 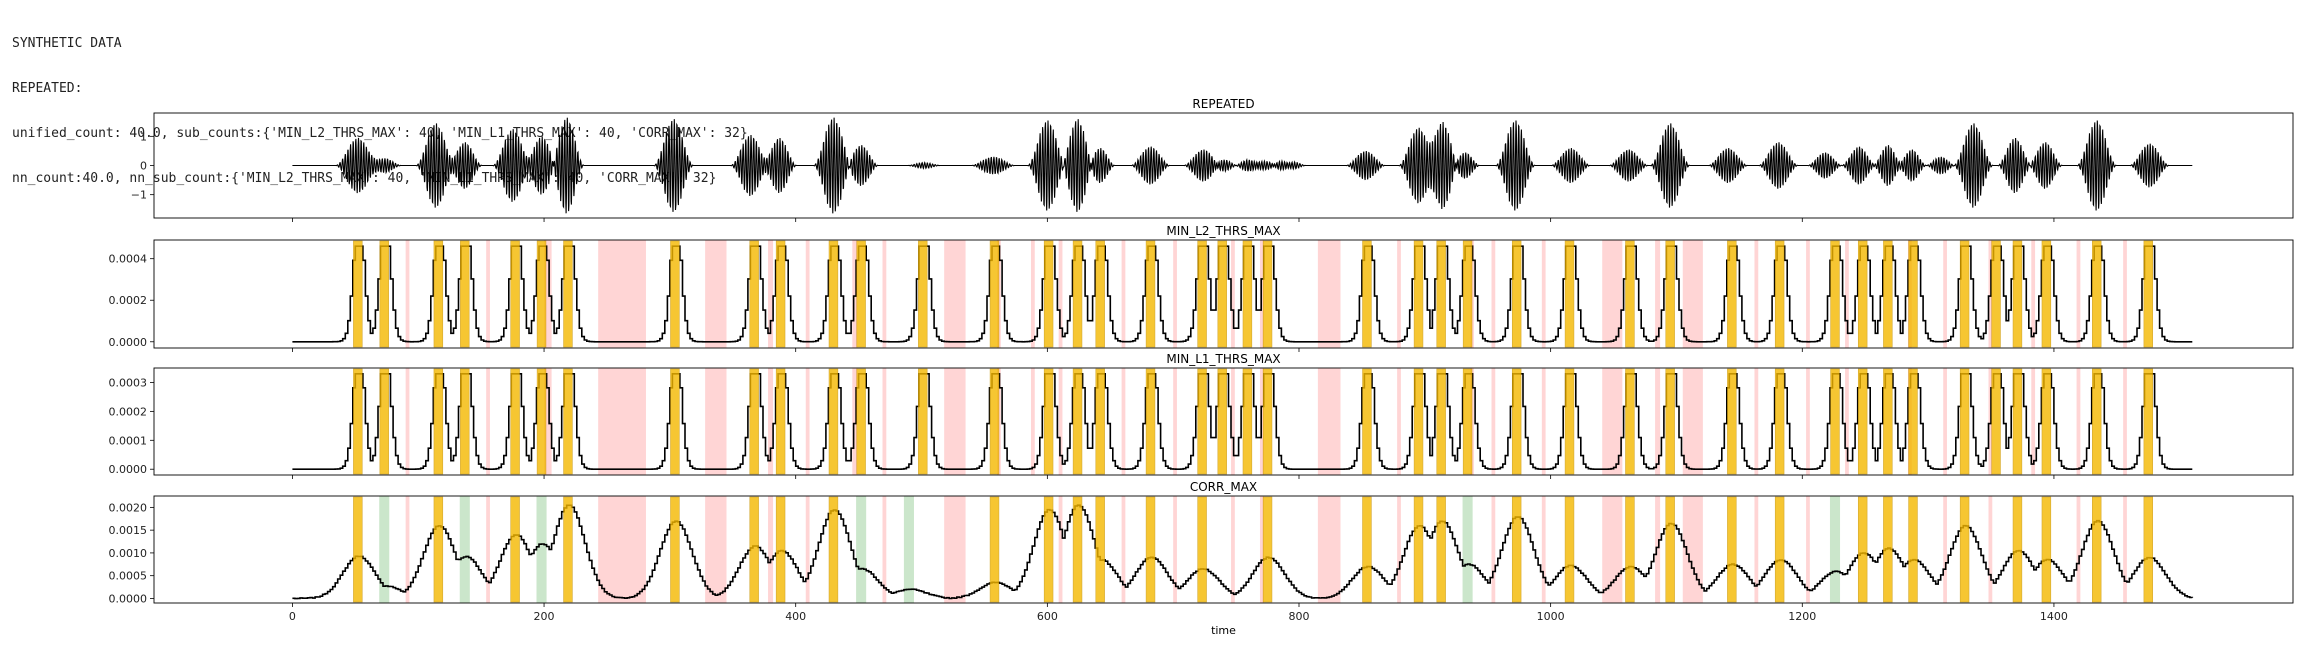 I want to click on x-tick-label: 600, so click(x=1047, y=616).